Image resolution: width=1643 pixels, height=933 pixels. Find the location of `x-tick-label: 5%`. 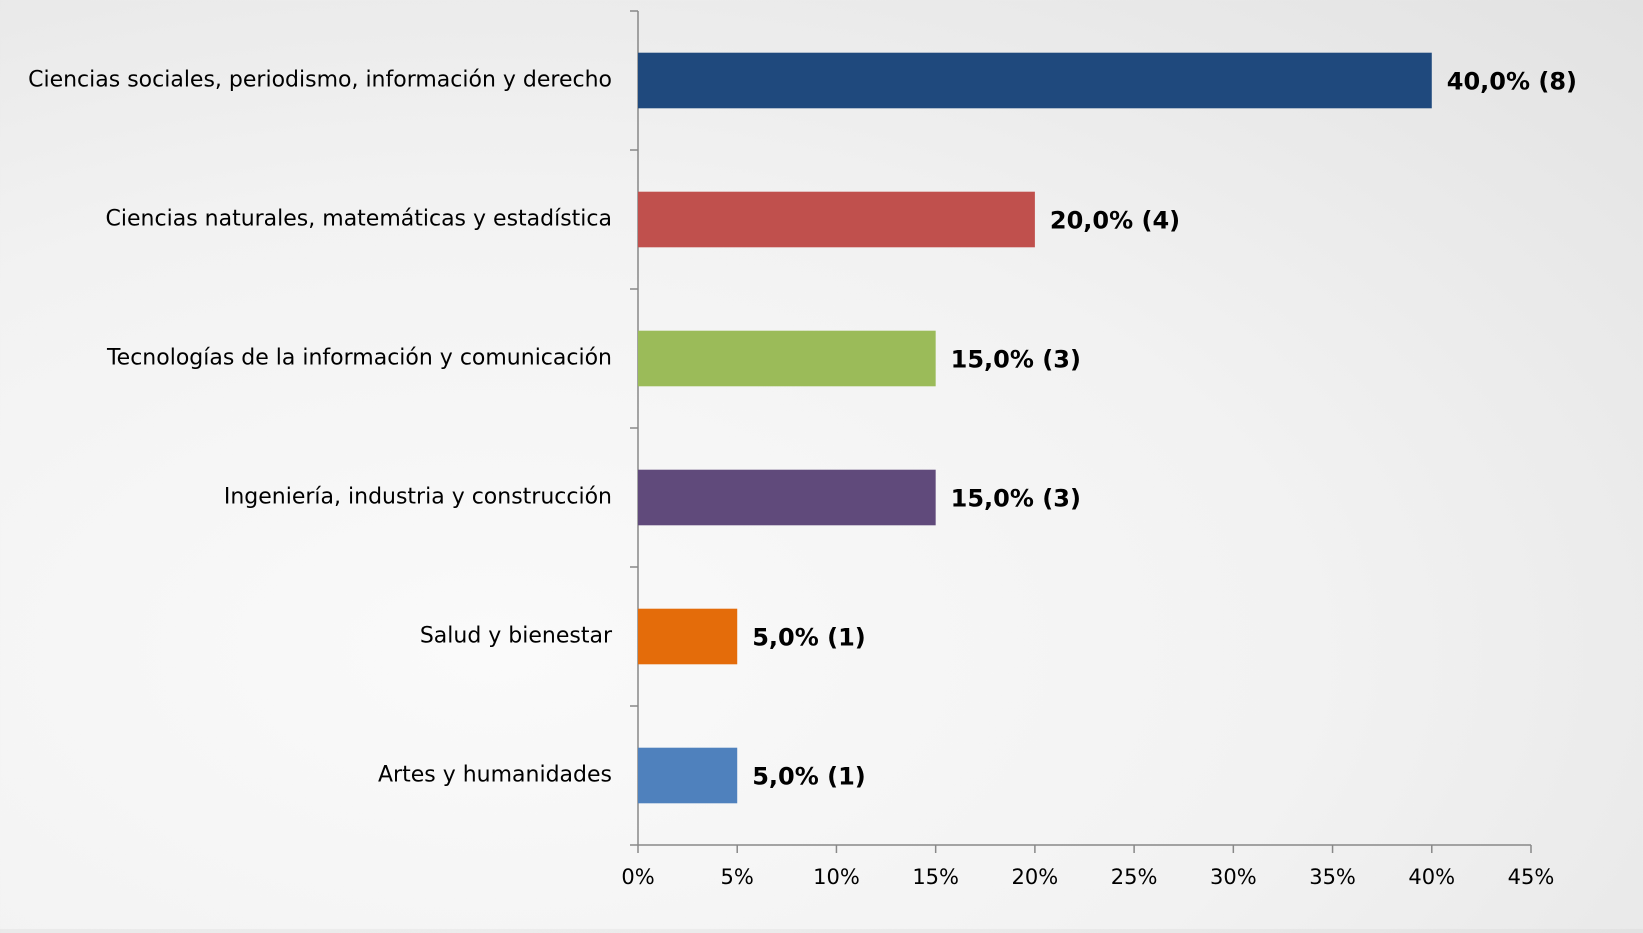

x-tick-label: 5% is located at coordinates (737, 877).